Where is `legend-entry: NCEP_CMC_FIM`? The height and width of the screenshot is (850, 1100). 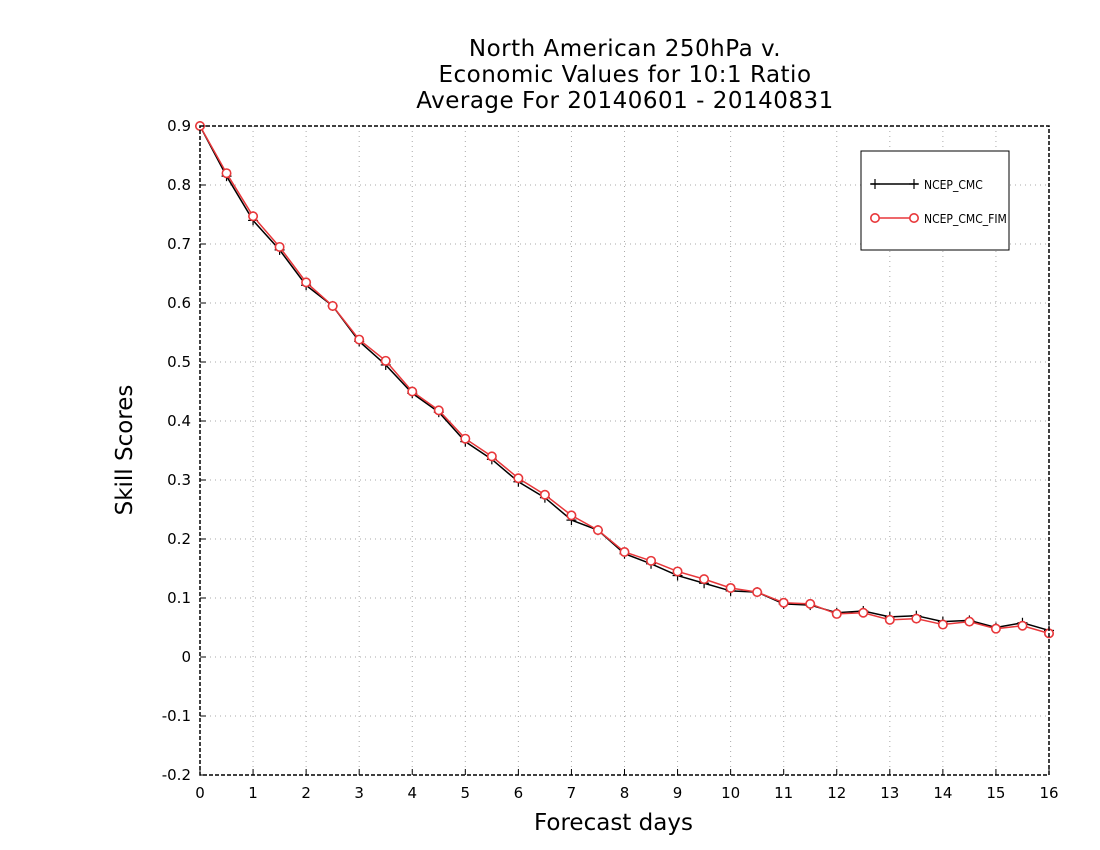 legend-entry: NCEP_CMC_FIM is located at coordinates (938, 219).